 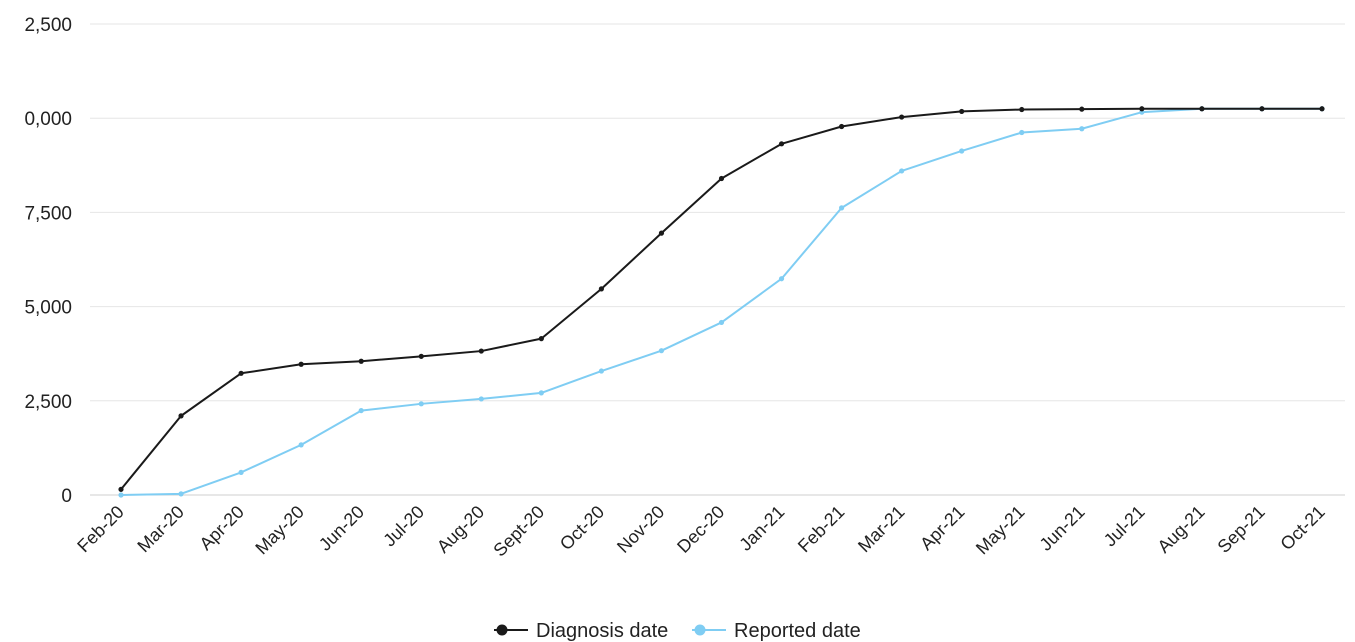 I want to click on y-tick-label: 0, so click(x=66, y=496).